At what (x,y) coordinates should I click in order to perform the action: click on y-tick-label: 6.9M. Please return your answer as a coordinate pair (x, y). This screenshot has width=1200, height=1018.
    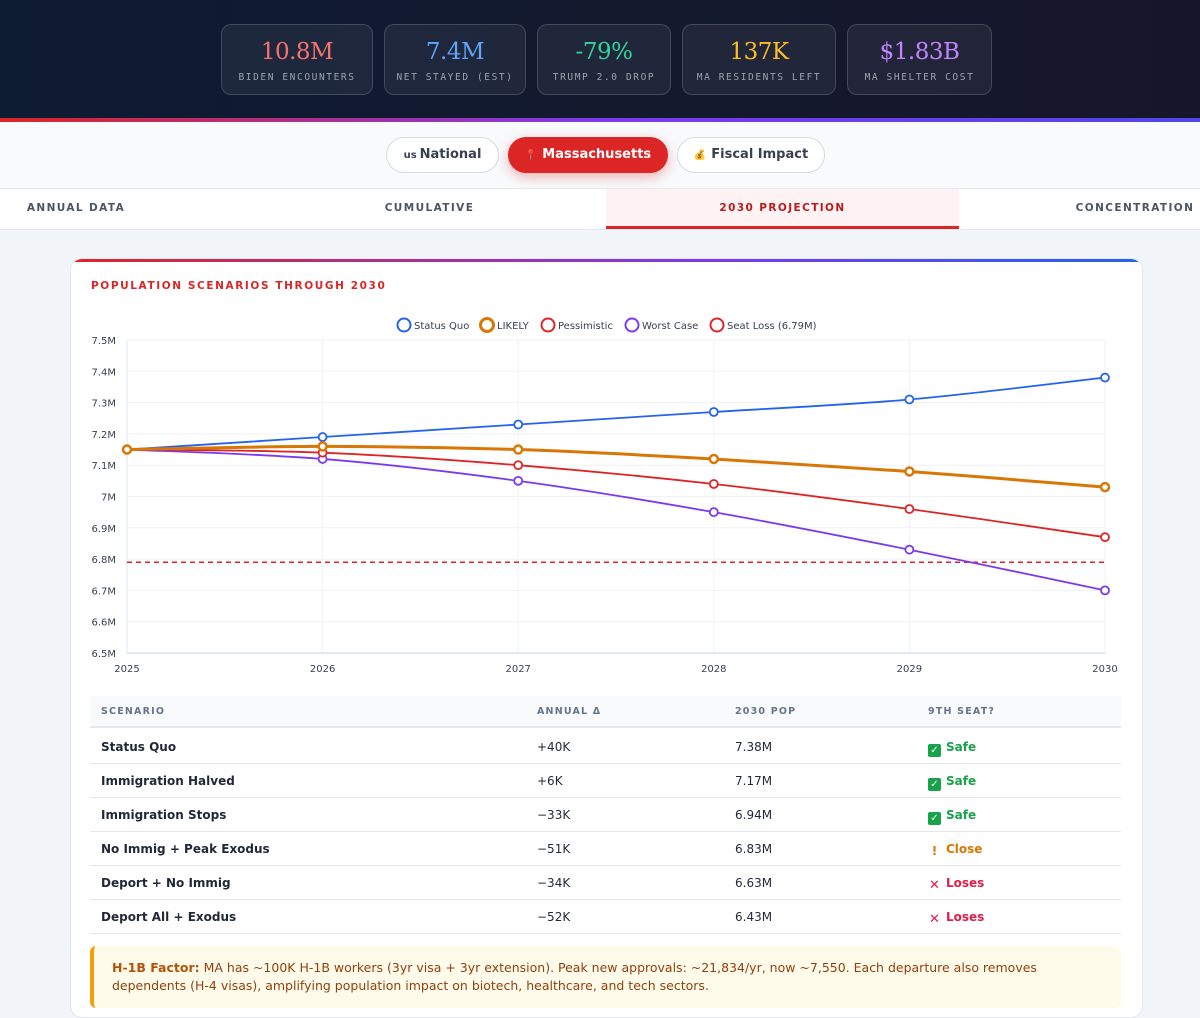
    Looking at the image, I should click on (103, 529).